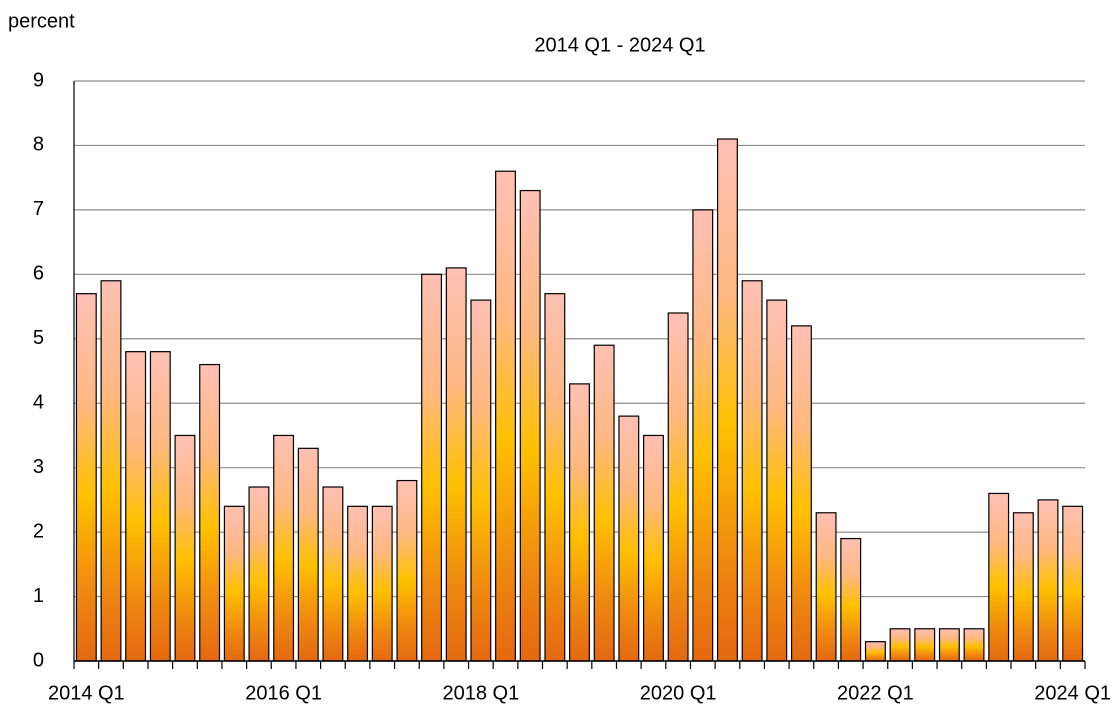  Describe the element at coordinates (283, 693) in the screenshot. I see `x-tick-label: 2016 Q1` at that location.